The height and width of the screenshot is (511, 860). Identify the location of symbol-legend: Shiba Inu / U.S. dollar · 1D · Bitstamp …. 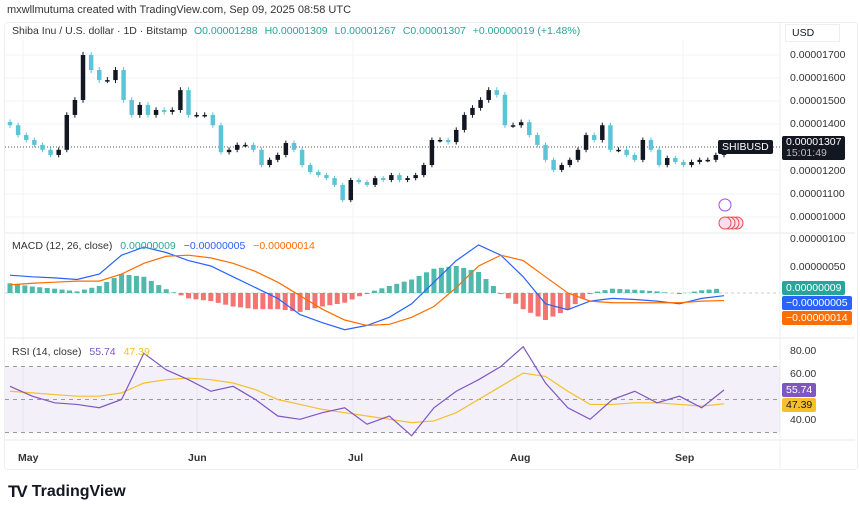
(296, 31).